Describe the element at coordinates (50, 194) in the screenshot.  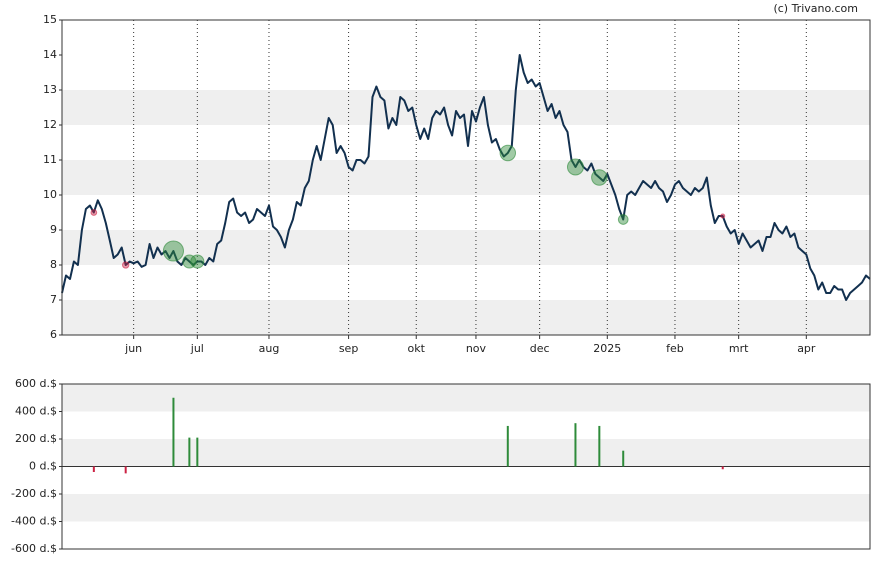
I see `y-tick-label: 10` at that location.